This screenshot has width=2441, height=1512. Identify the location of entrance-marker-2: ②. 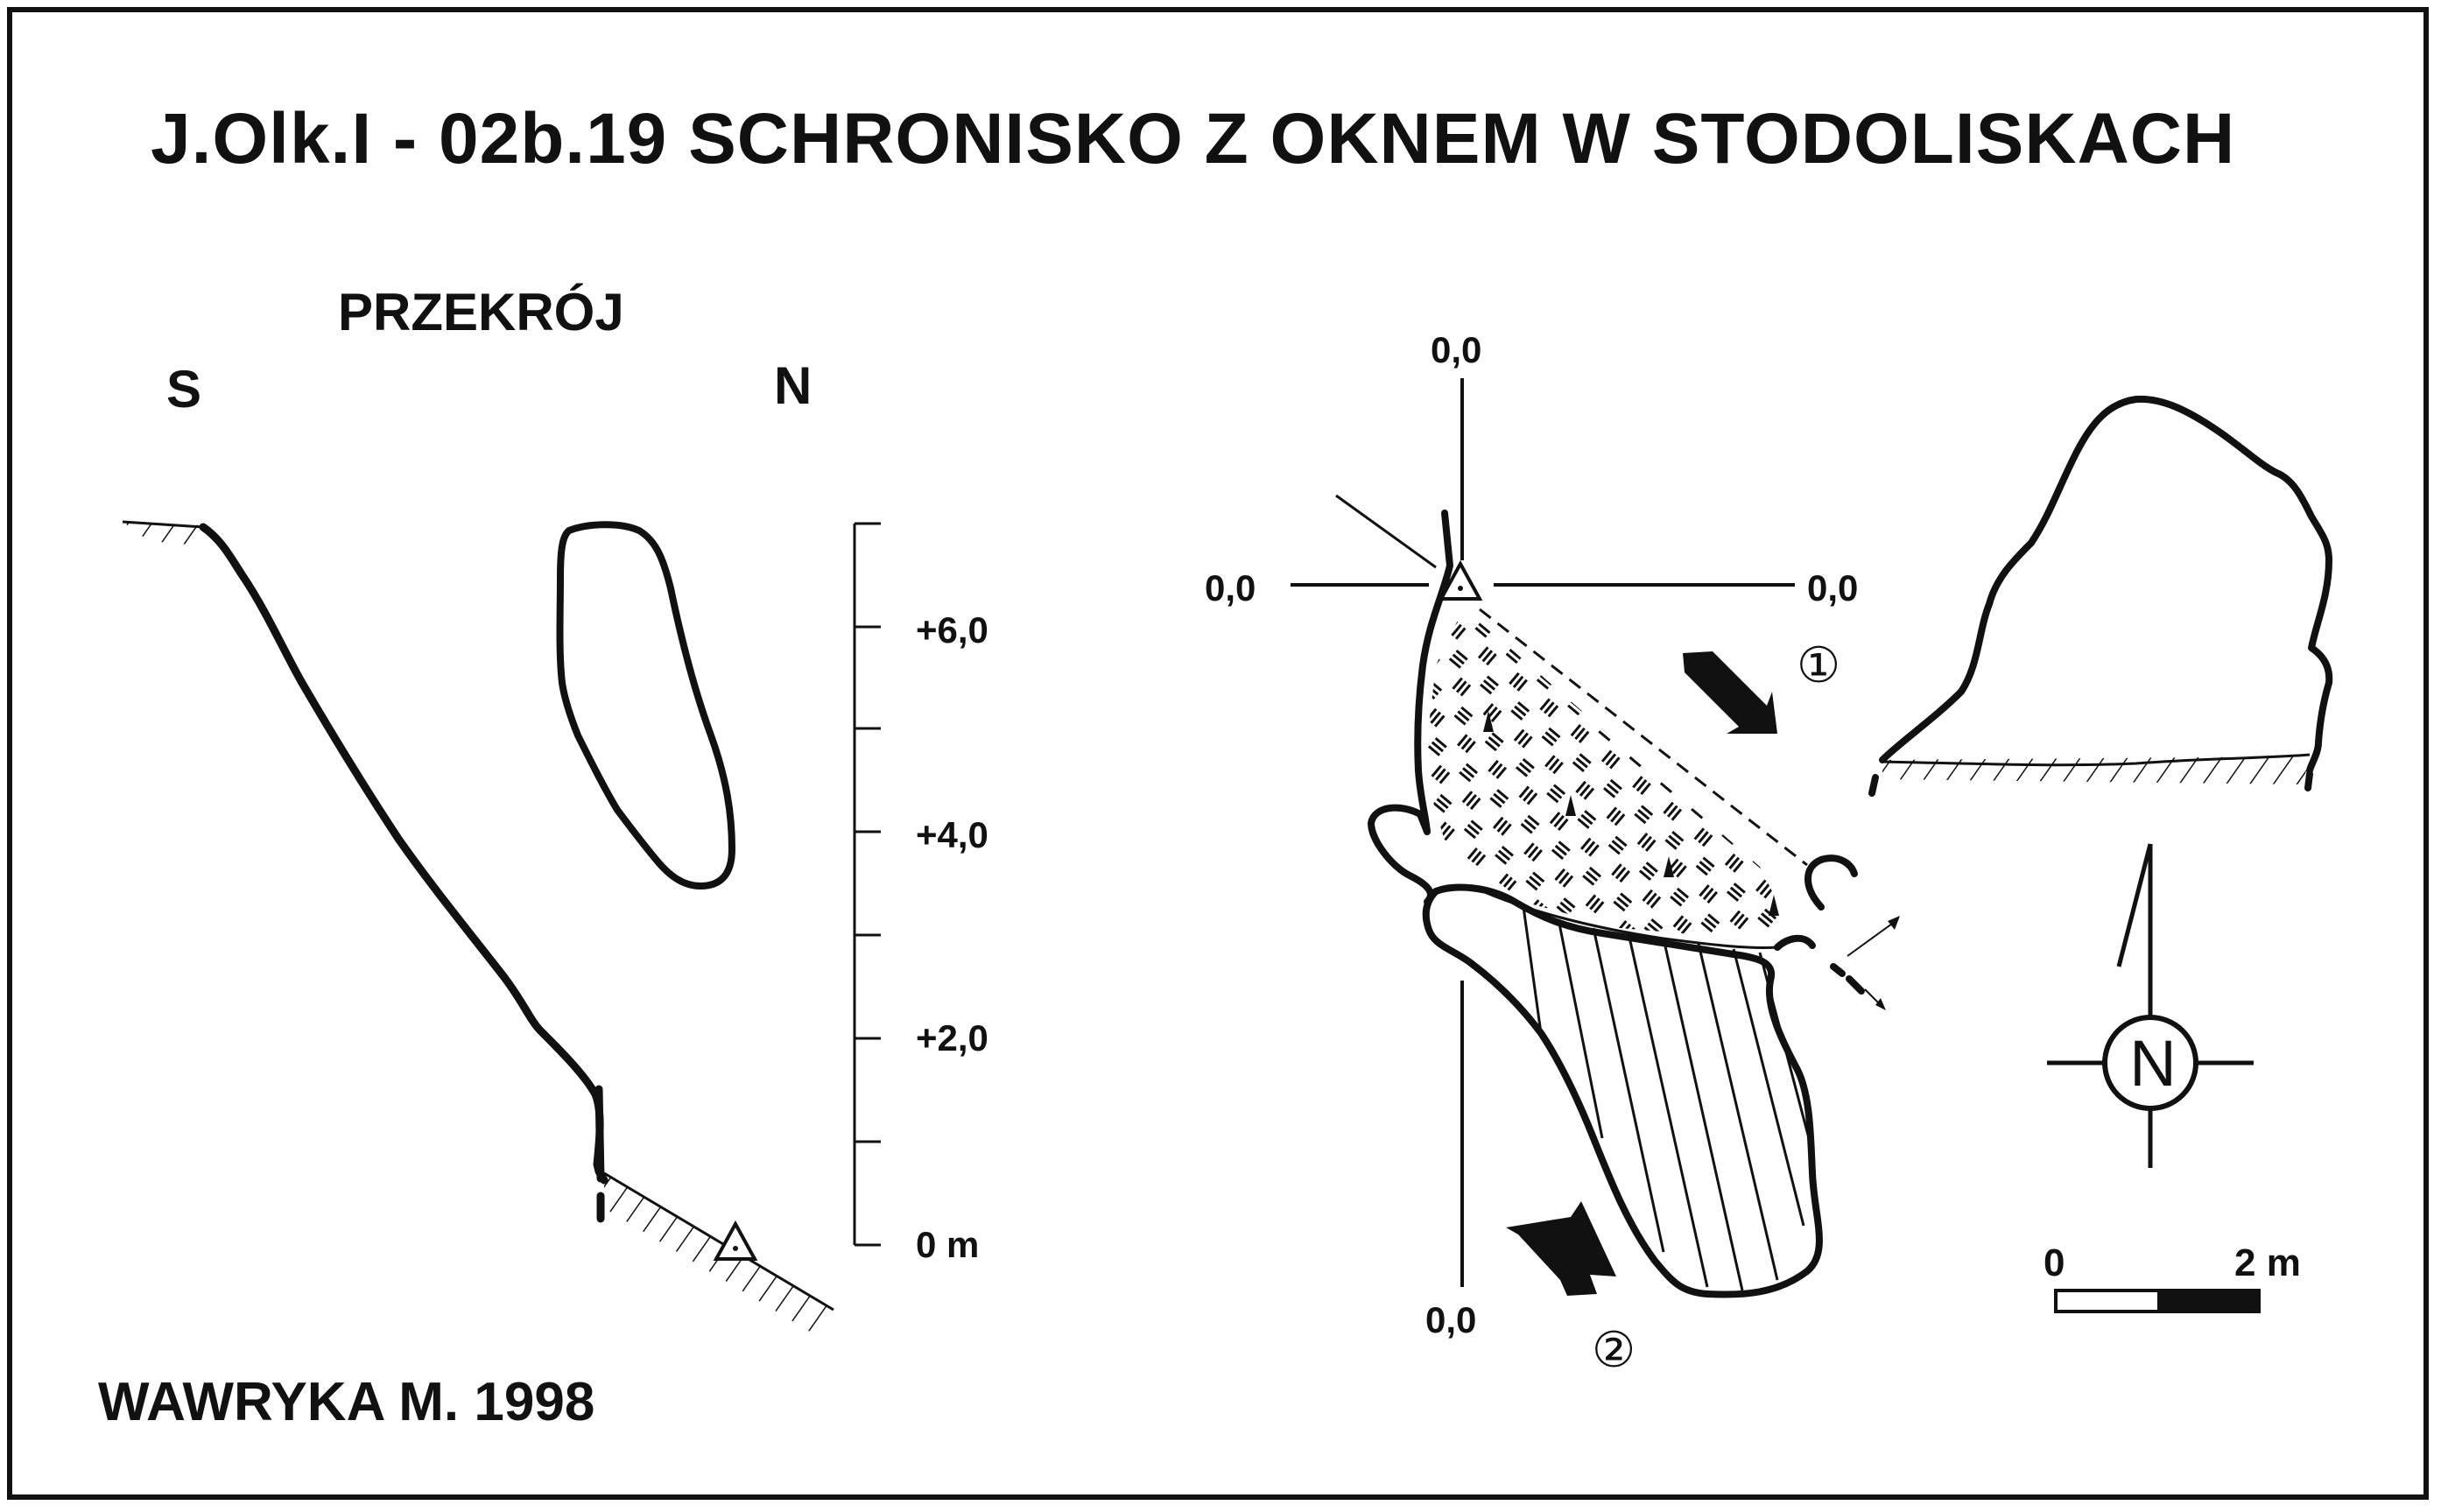
(1614, 1350).